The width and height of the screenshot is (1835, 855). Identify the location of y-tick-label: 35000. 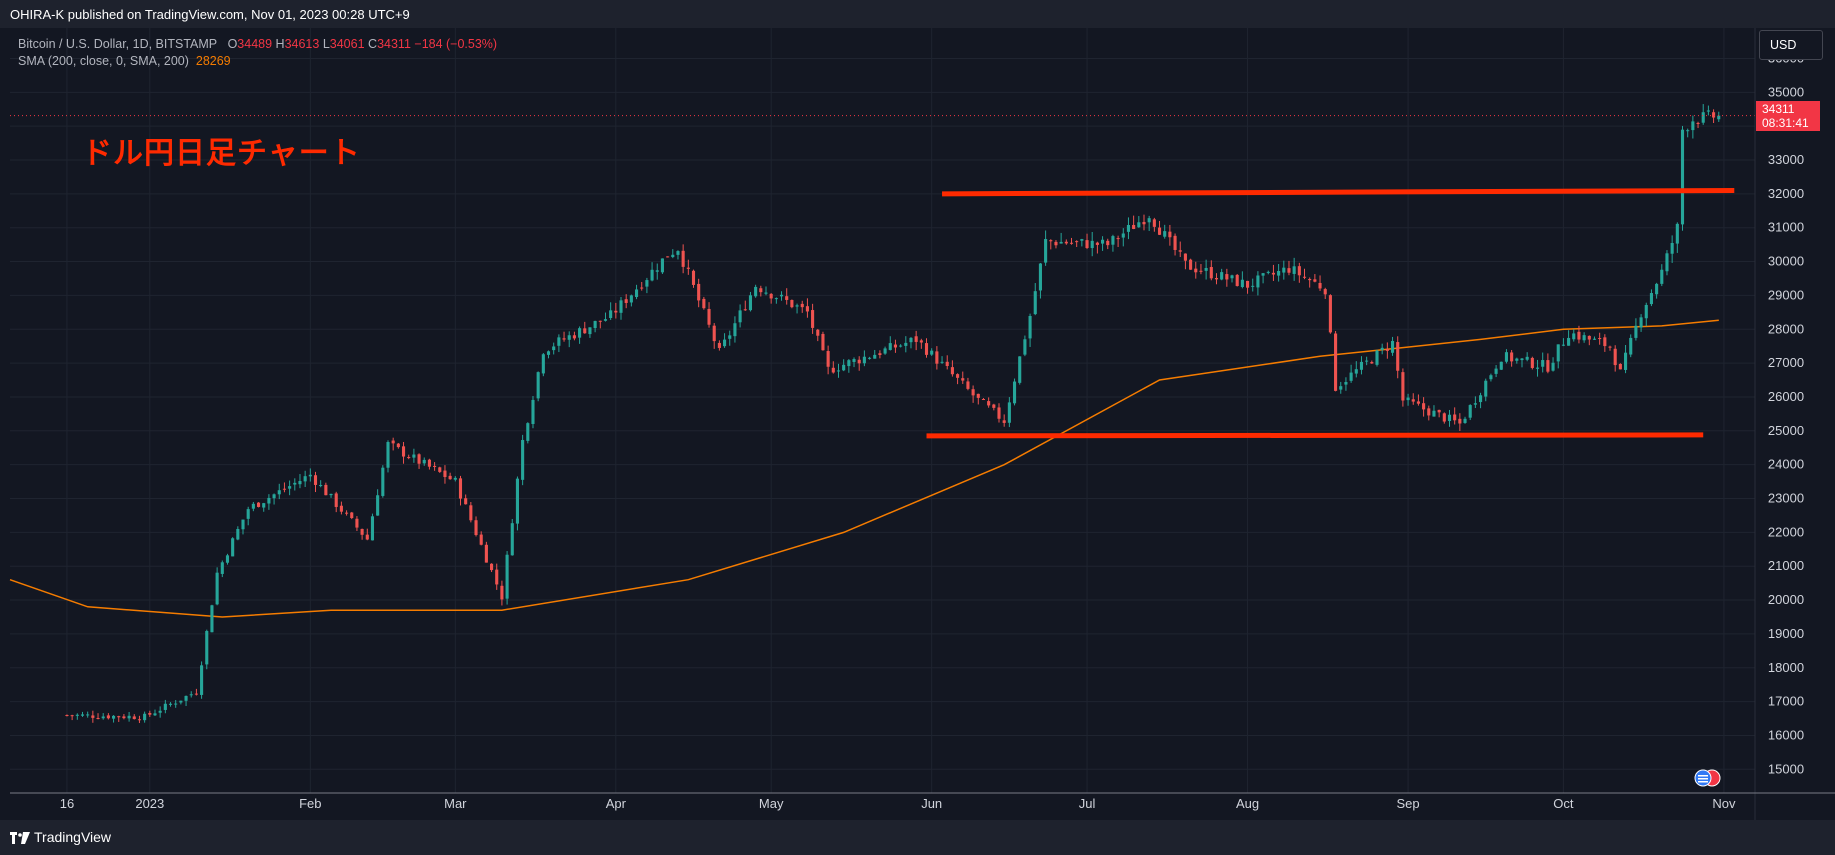
(1786, 91).